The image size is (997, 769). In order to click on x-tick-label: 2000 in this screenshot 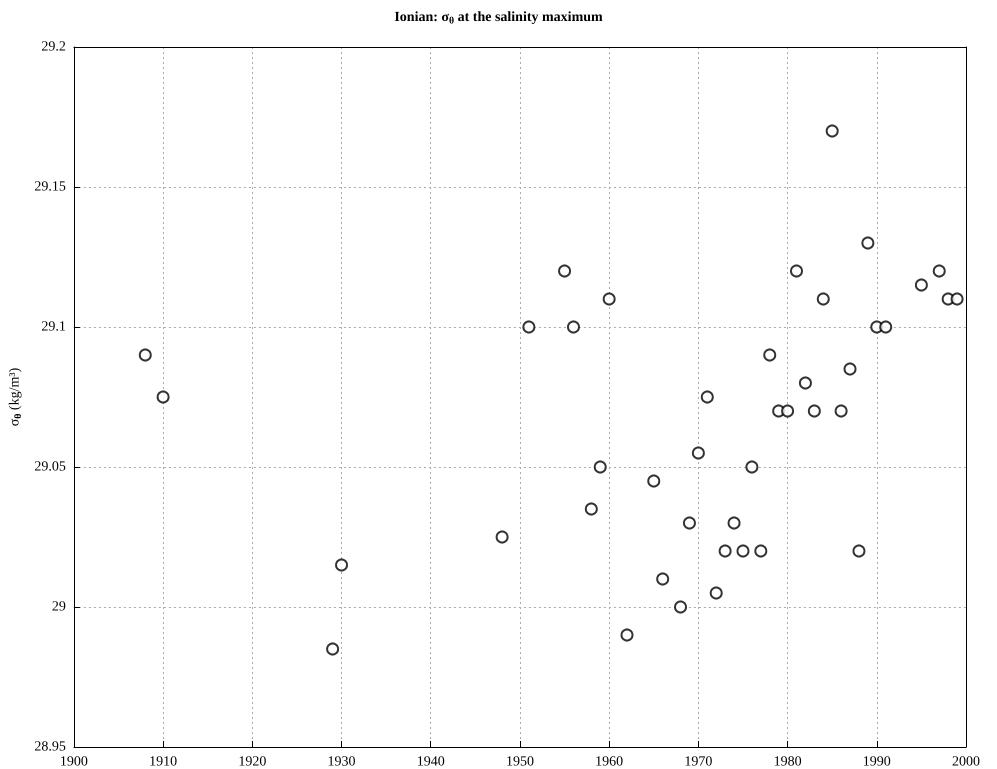, I will do `click(966, 761)`.